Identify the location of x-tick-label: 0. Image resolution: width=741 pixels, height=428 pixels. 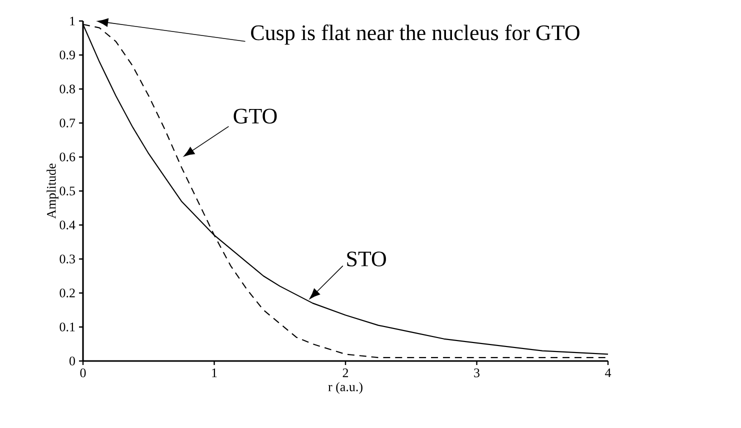
(83, 373).